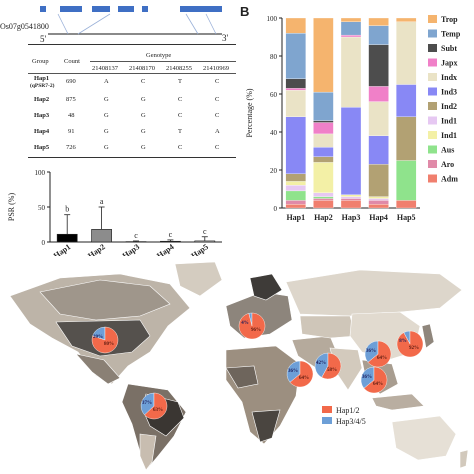  I want to click on legend-label: Japx, so click(449, 63).